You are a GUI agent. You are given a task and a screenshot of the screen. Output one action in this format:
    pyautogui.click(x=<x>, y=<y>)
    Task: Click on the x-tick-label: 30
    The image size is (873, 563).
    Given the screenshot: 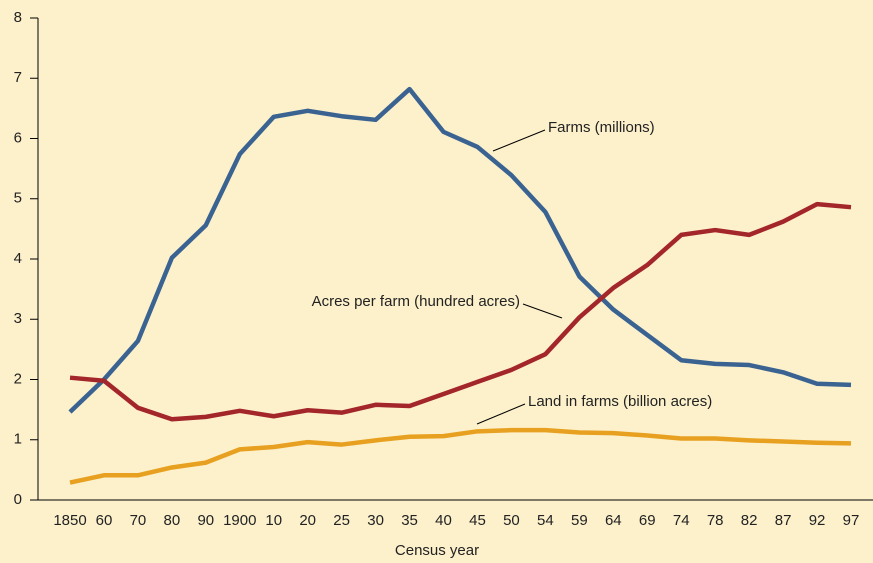 What is the action you would take?
    pyautogui.click(x=375, y=520)
    